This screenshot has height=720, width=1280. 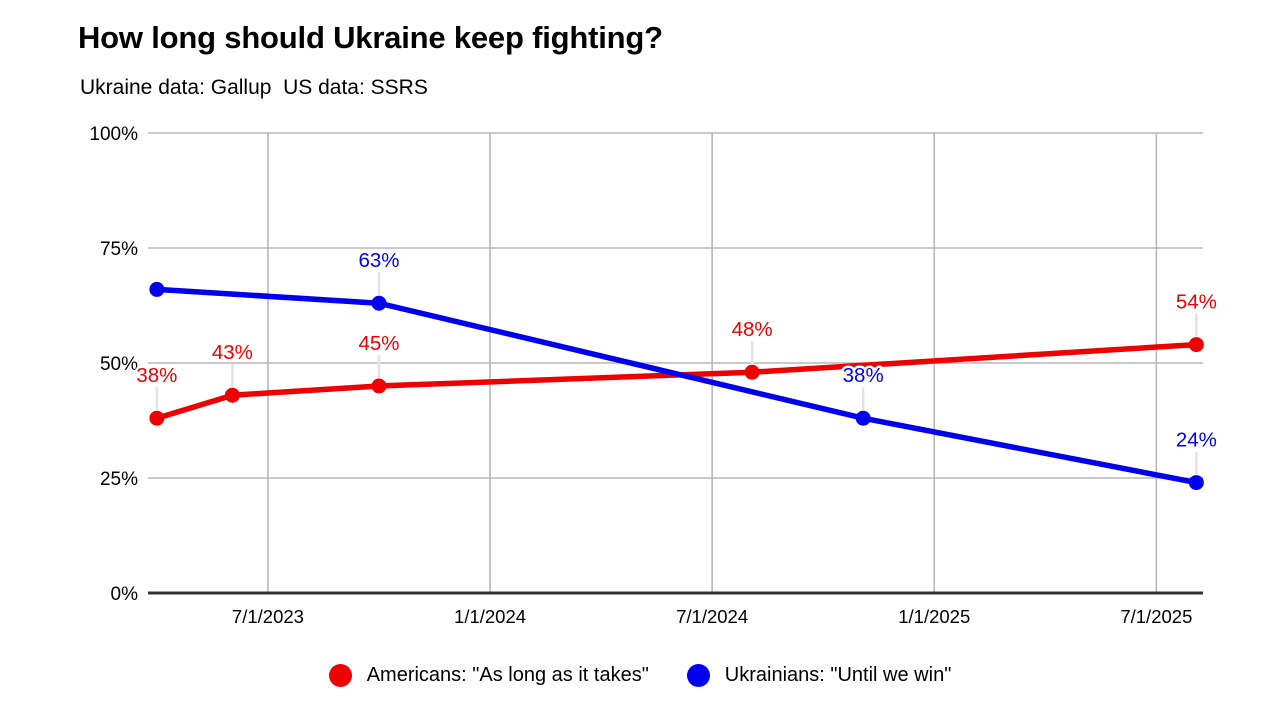 What do you see at coordinates (934, 616) in the screenshot?
I see `x-axis-tick-label: 1/1/2025` at bounding box center [934, 616].